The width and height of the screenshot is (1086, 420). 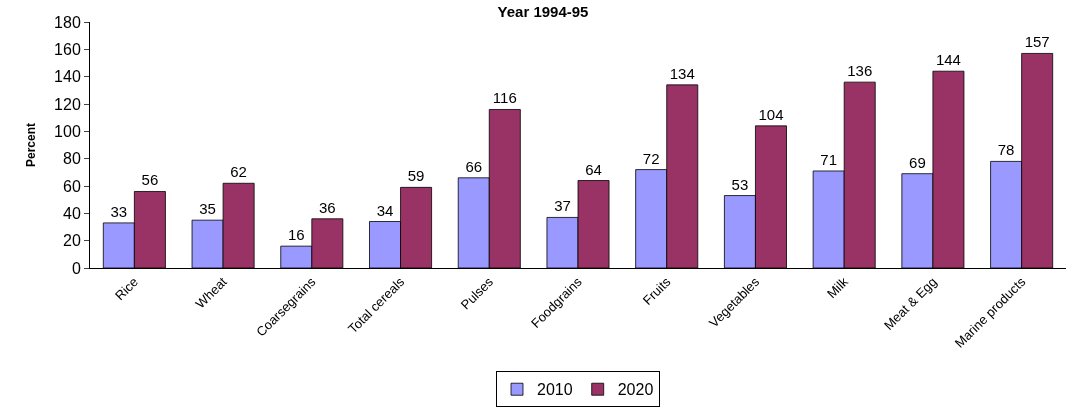 What do you see at coordinates (651, 158) in the screenshot?
I see `data-label: 72` at bounding box center [651, 158].